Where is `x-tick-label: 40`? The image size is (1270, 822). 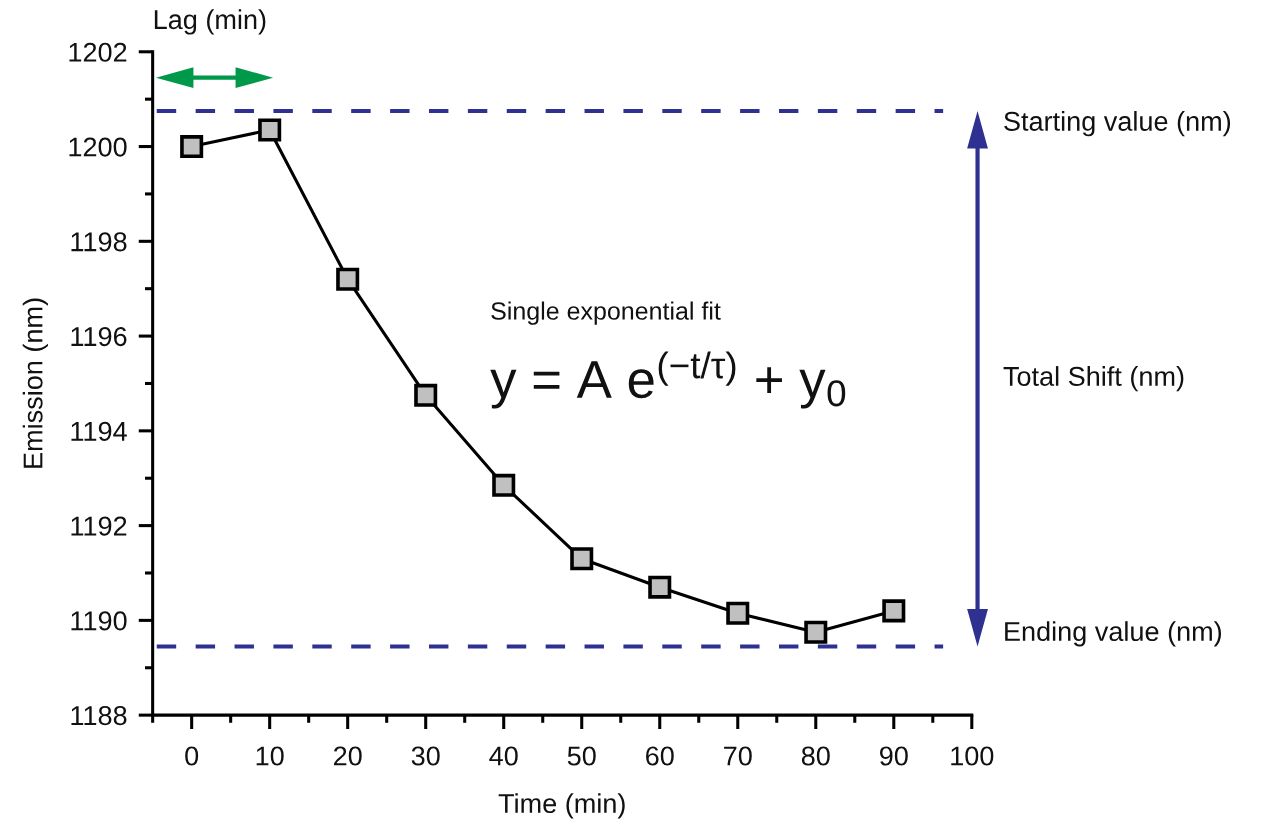
x-tick-label: 40 is located at coordinates (503, 756).